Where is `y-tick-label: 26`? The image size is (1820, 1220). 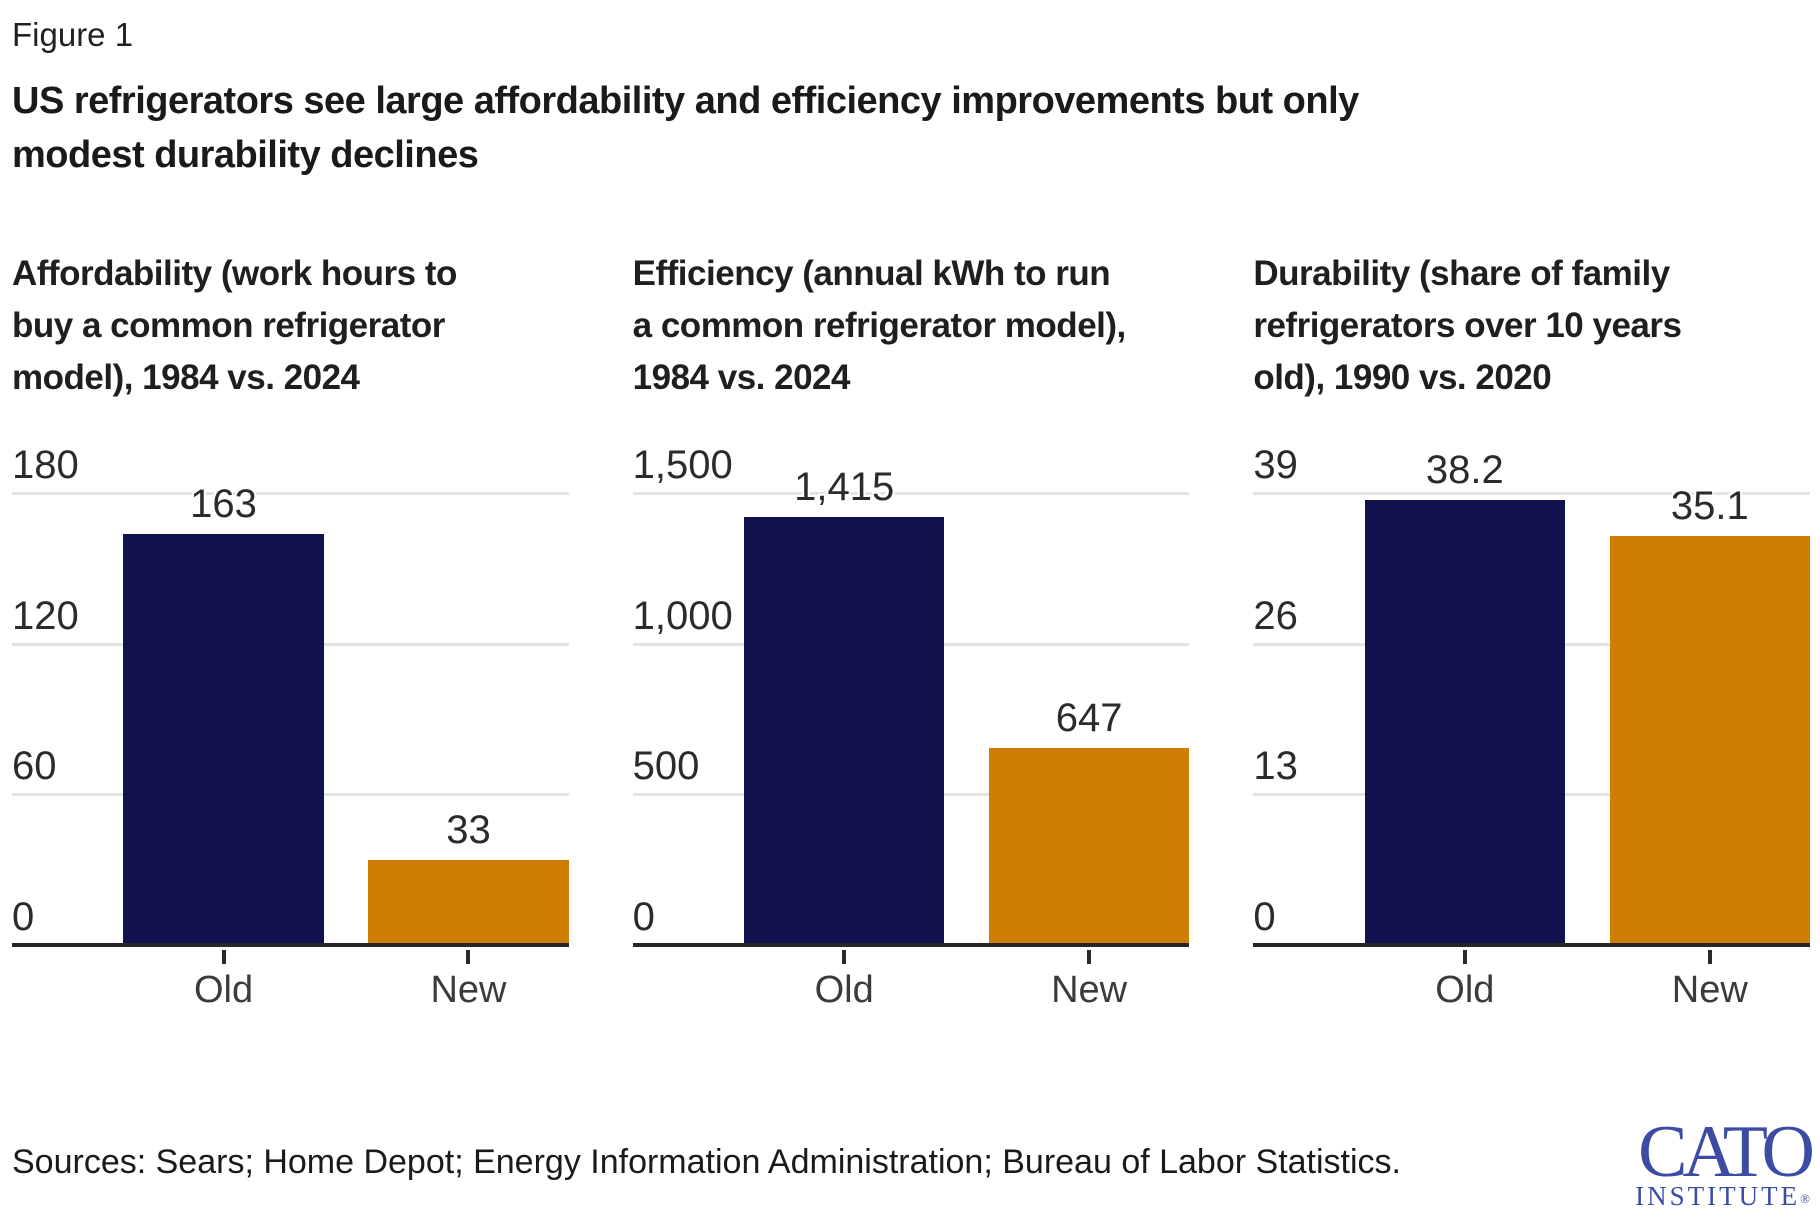
y-tick-label: 26 is located at coordinates (1275, 615).